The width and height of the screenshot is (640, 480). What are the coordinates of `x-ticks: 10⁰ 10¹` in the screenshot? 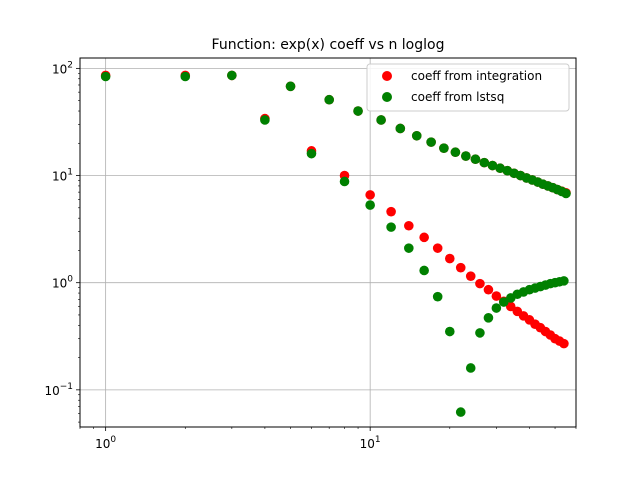 It's located at (238, 439).